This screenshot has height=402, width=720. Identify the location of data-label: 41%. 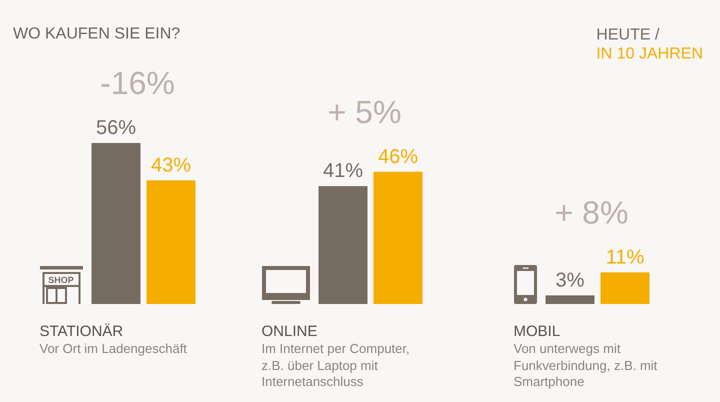
(343, 171).